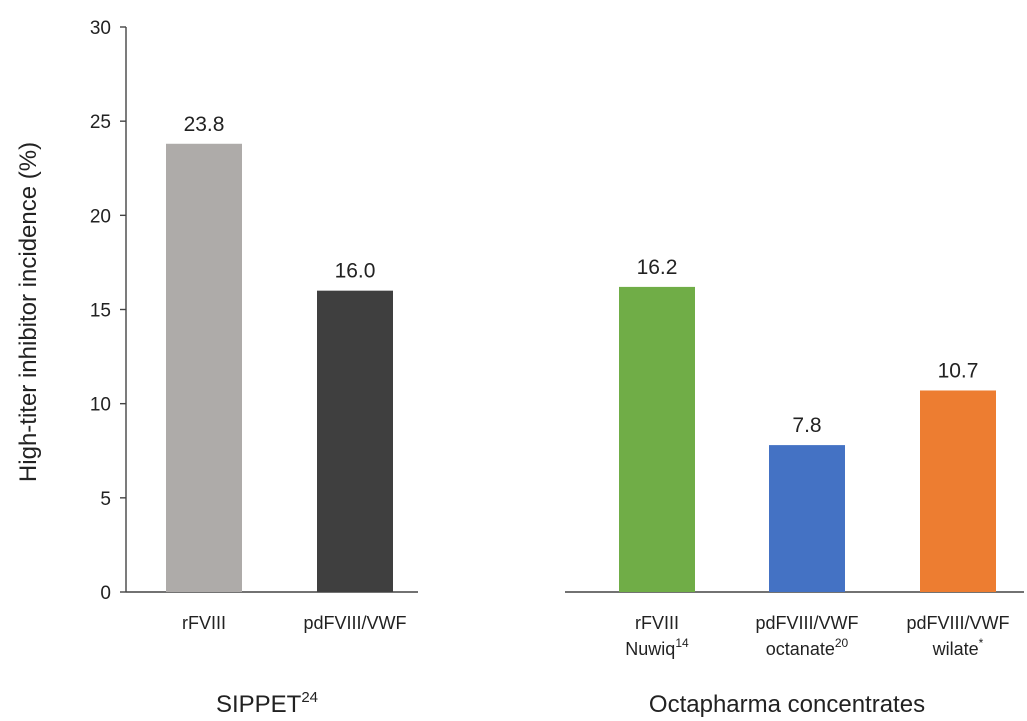 This screenshot has width=1027, height=721. I want to click on category-sublabel: octanate20, so click(807, 647).